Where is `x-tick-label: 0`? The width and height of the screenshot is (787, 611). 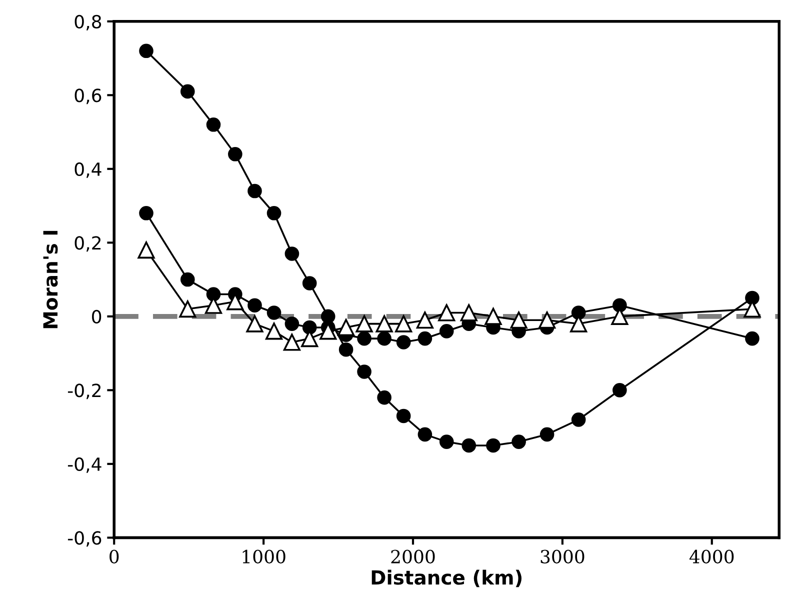
x-tick-label: 0 is located at coordinates (114, 557).